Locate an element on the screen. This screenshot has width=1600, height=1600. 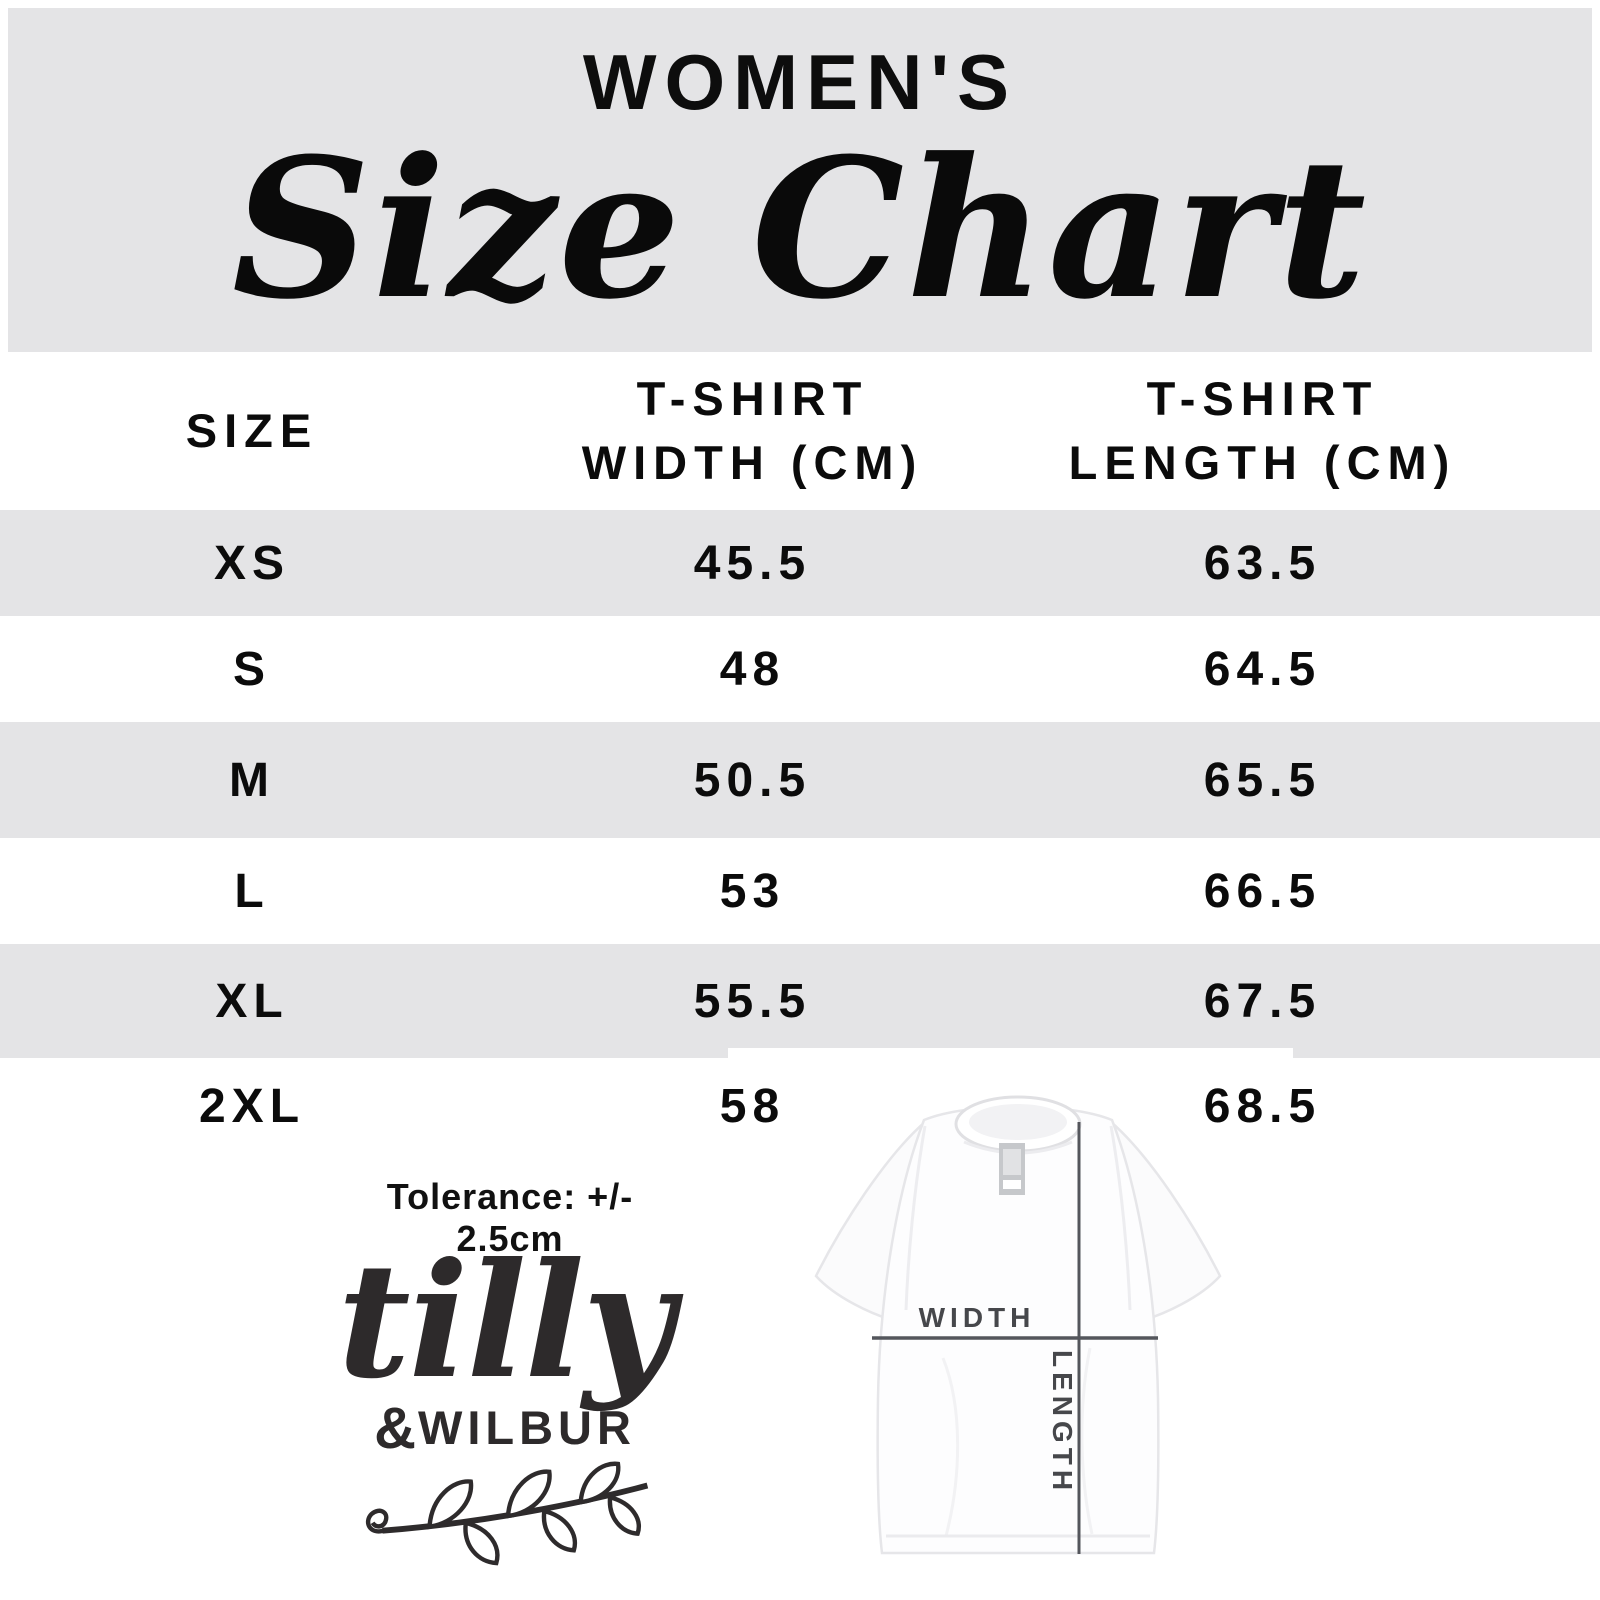
tshirt-graphic: WIDTH LENGTH is located at coordinates (1018, 1325).